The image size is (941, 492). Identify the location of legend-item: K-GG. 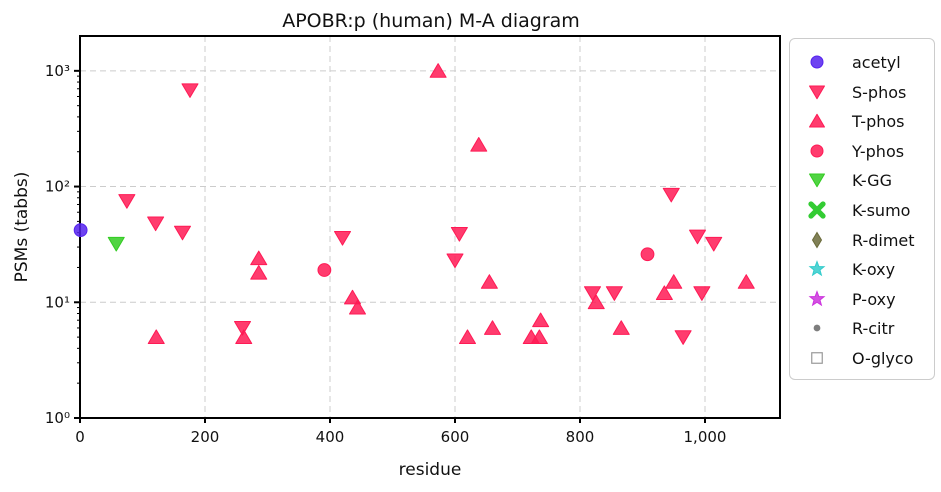
(862, 180).